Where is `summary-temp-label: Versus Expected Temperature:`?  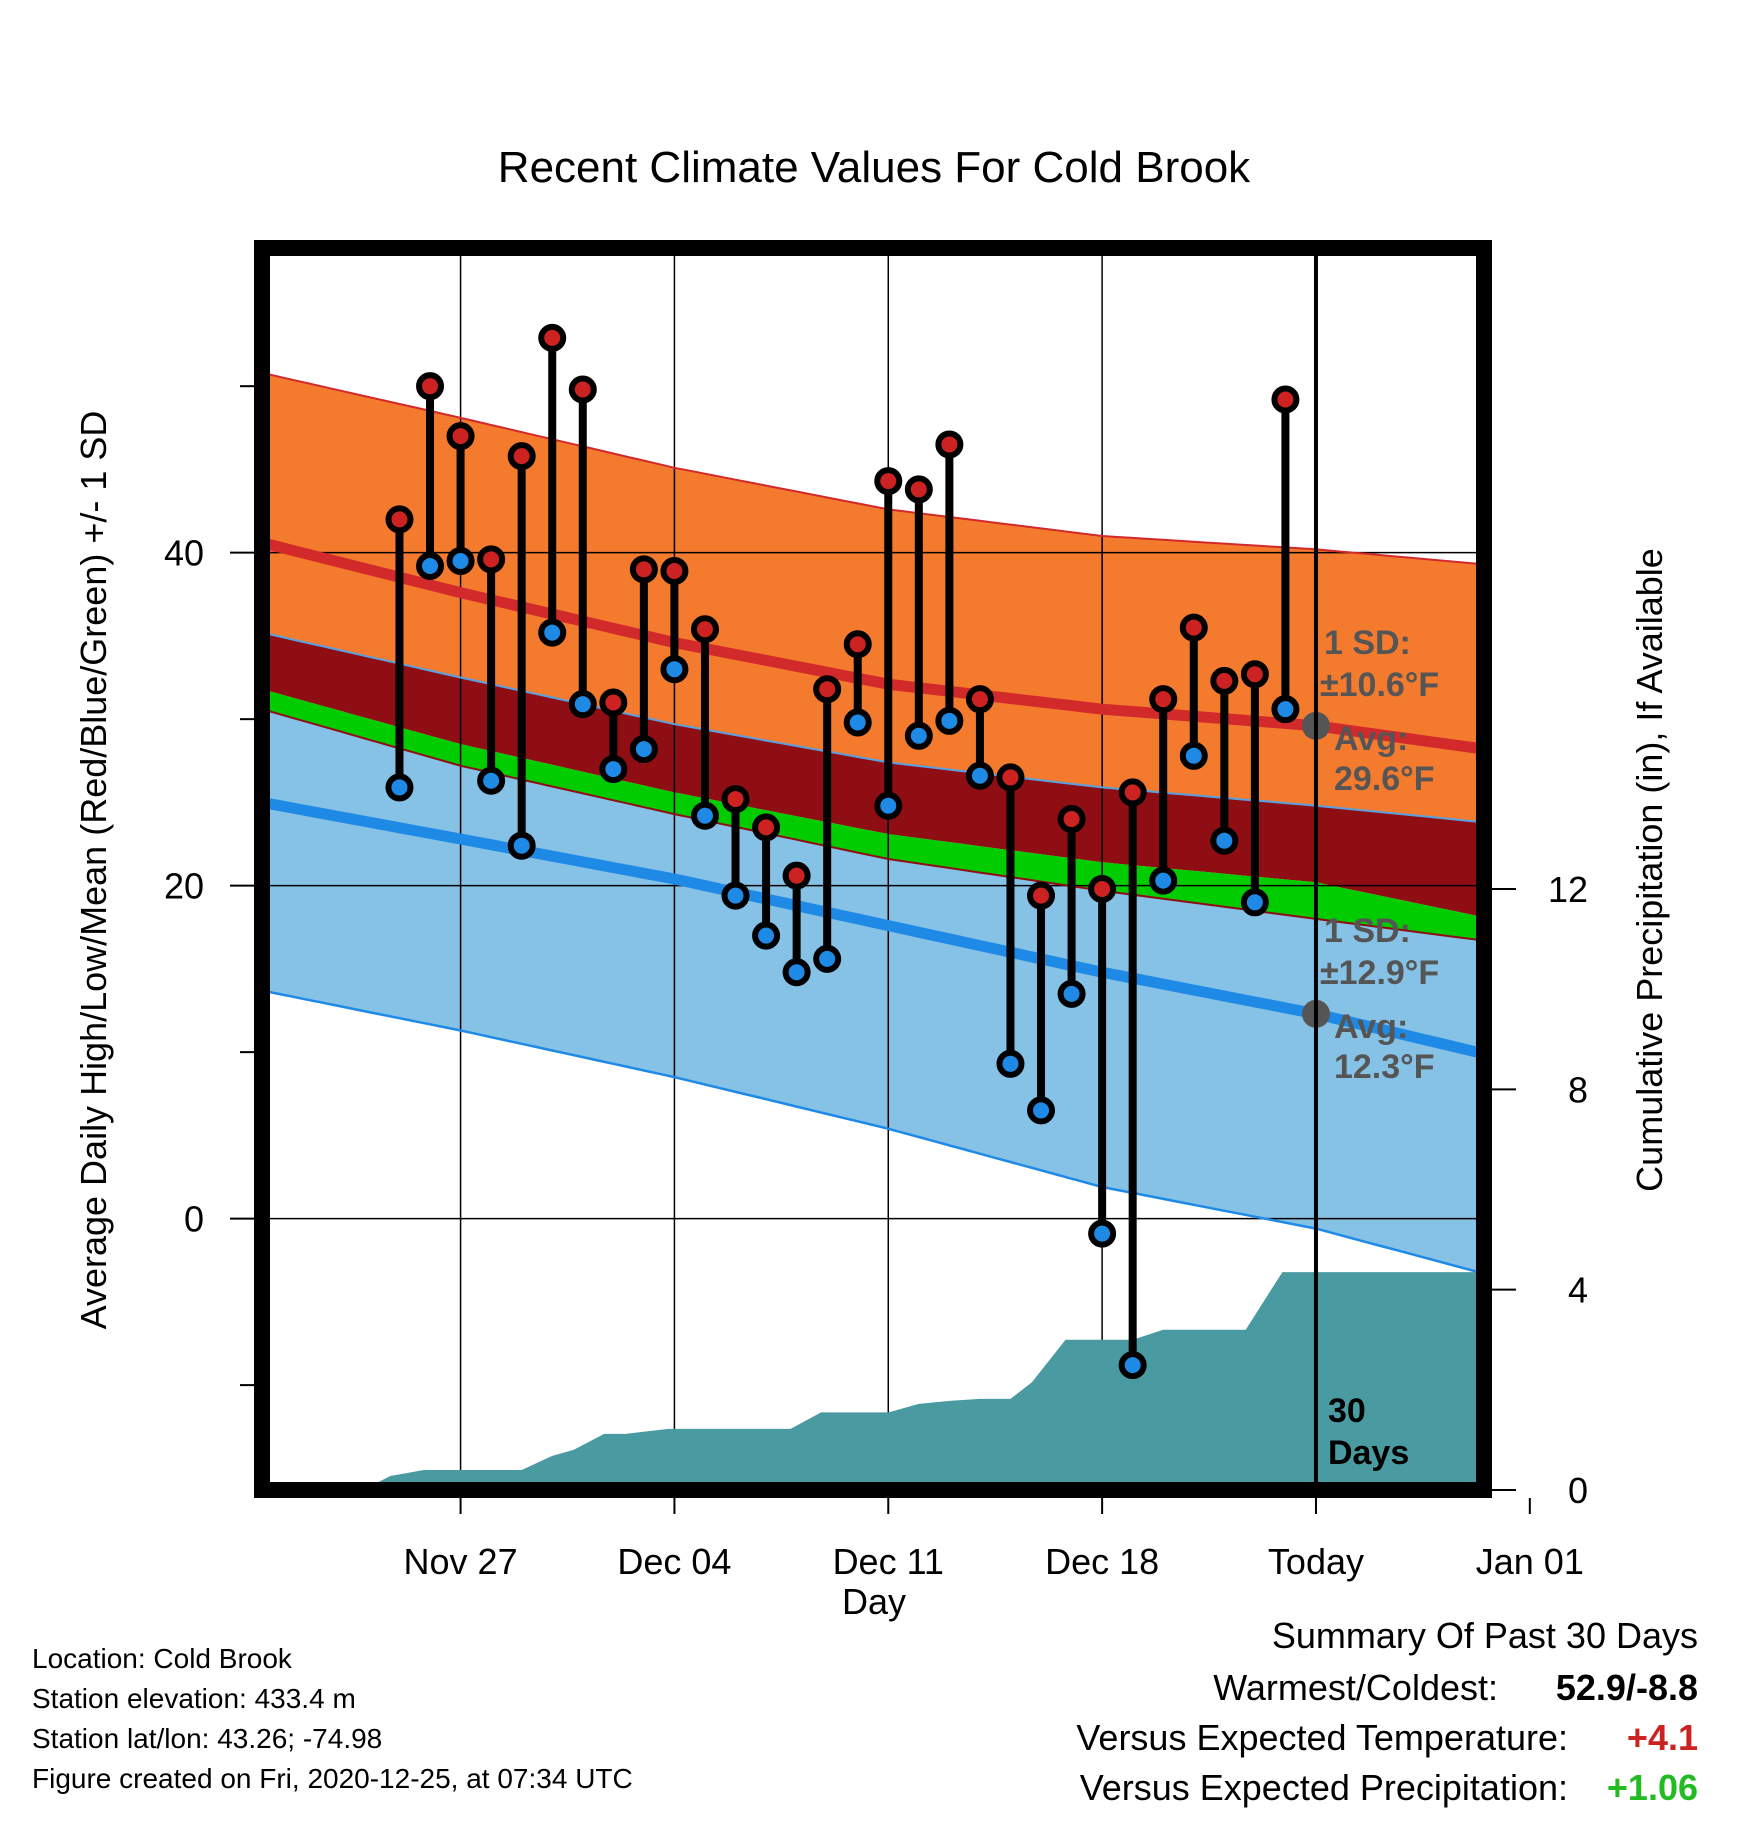 summary-temp-label: Versus Expected Temperature: is located at coordinates (1322, 1737).